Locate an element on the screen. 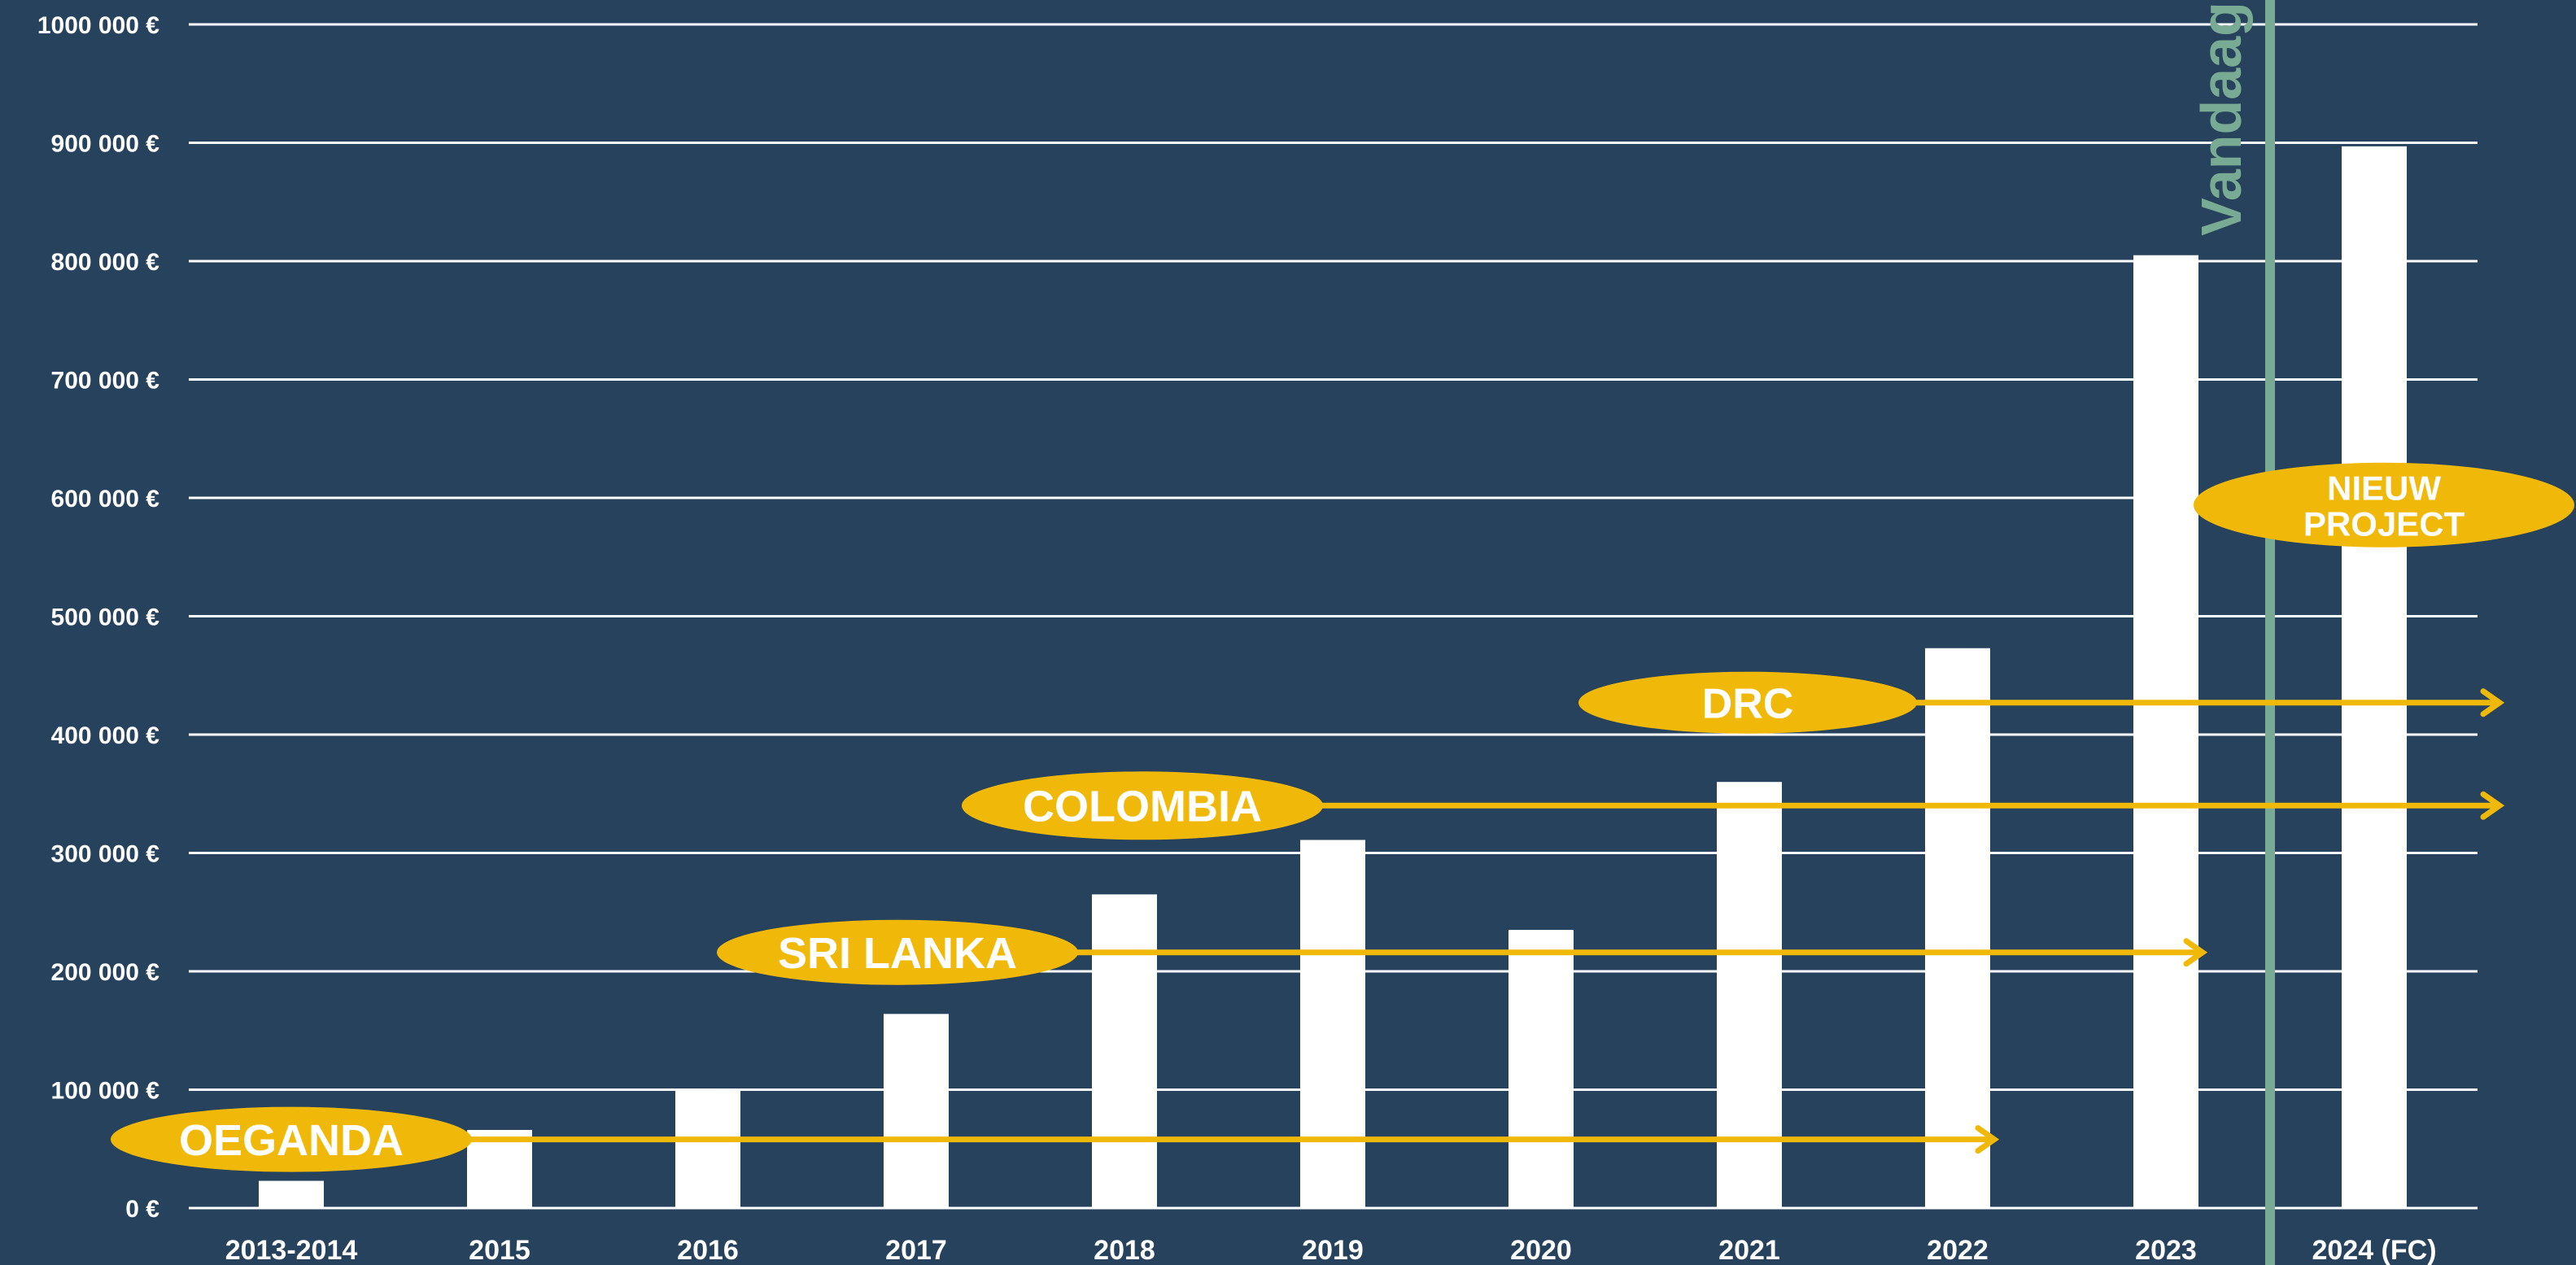  project-label: COLOMBIA is located at coordinates (1142, 807).